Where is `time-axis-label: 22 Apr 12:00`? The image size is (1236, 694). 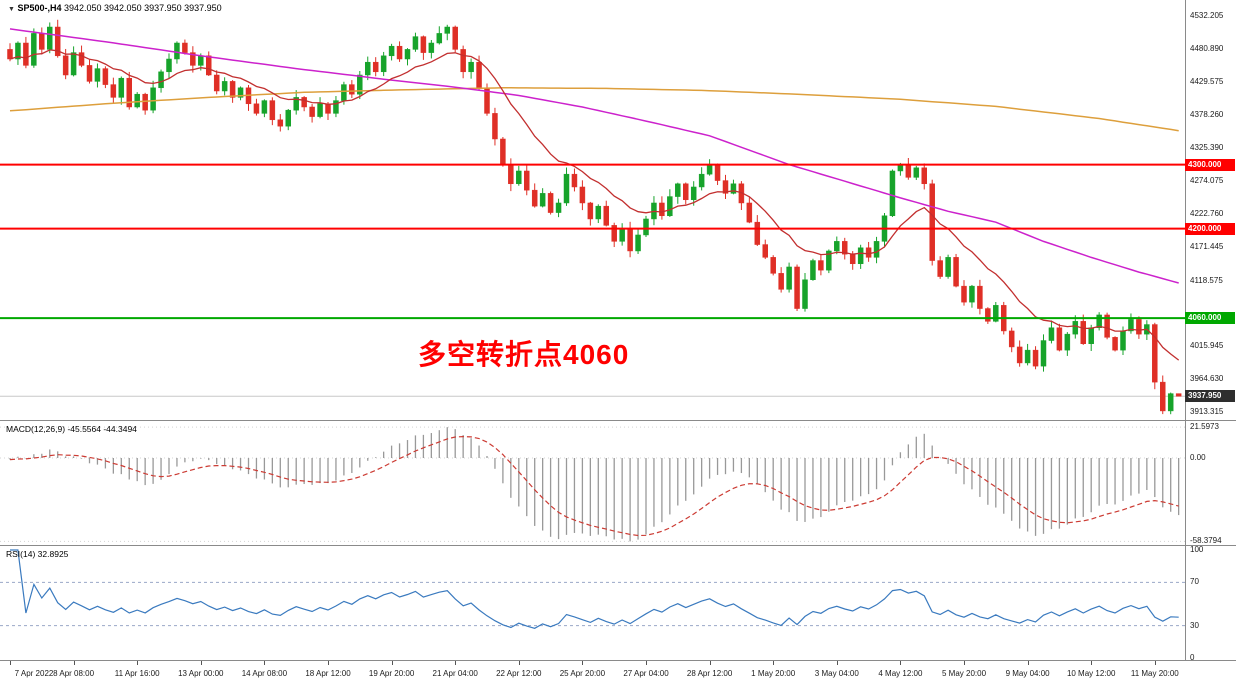
time-axis-label: 22 Apr 12:00 is located at coordinates (519, 673).